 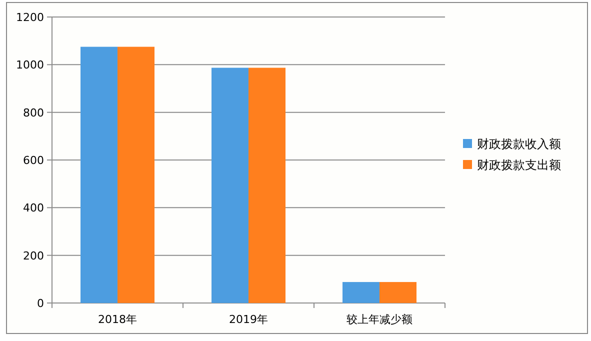 I want to click on x-tick-label: 2019年, so click(x=248, y=319).